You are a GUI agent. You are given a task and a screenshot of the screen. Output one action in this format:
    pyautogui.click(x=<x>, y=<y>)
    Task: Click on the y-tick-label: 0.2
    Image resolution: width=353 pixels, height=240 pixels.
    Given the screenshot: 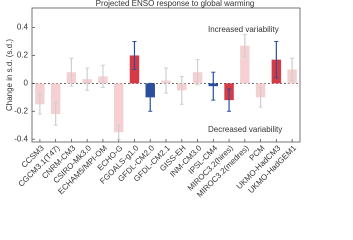 What is the action you would take?
    pyautogui.click(x=23, y=55)
    